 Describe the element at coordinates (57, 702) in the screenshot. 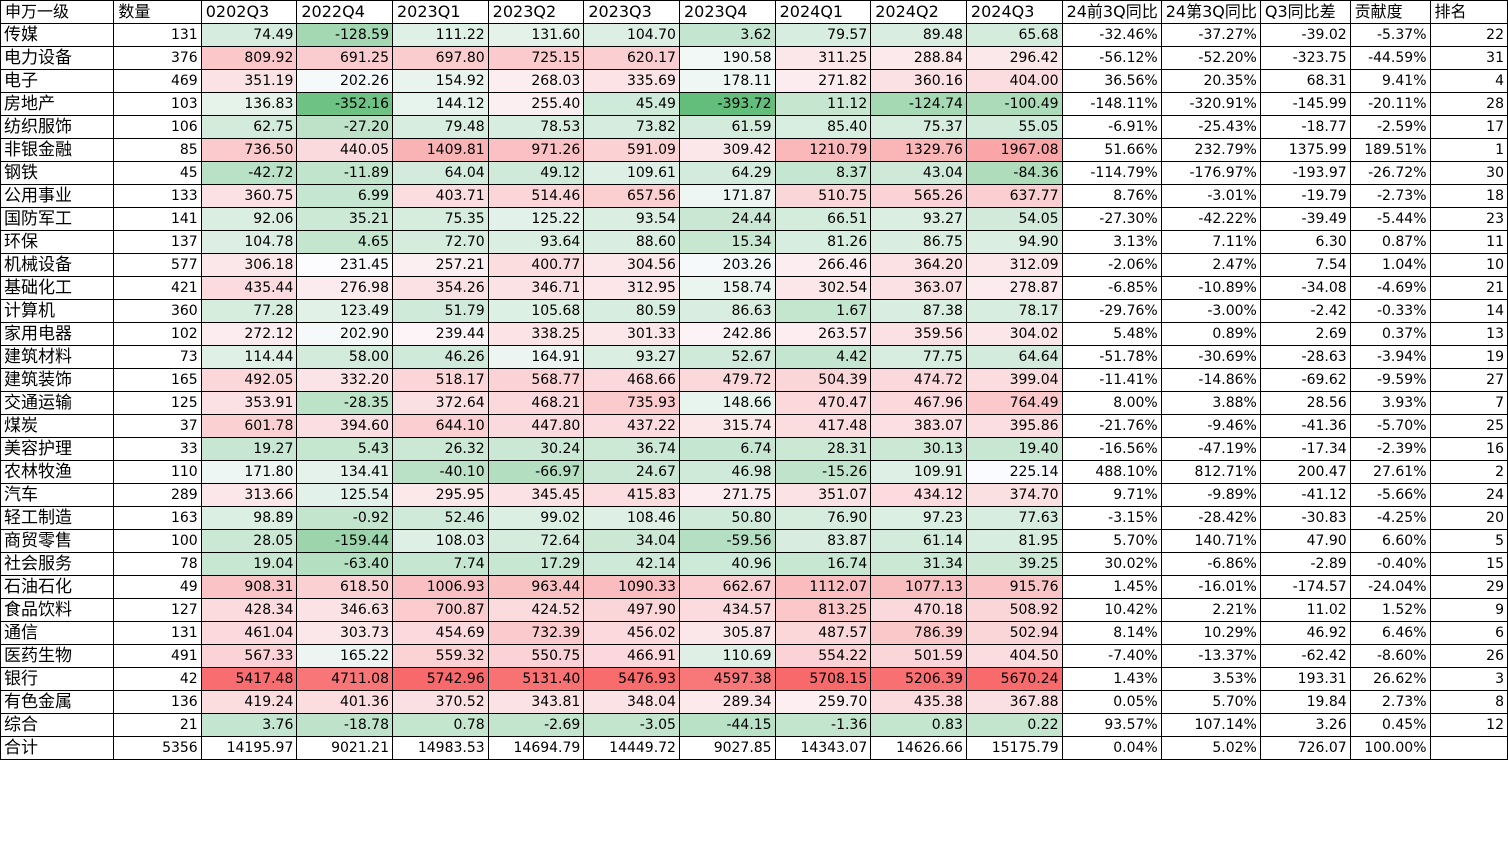

I see `cell-name: 有色金属` at that location.